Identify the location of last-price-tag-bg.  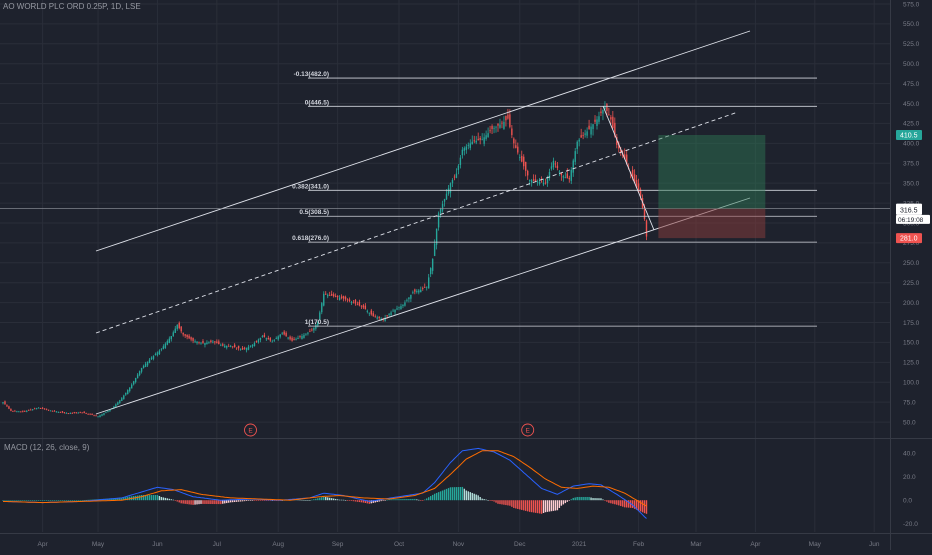
(909, 209).